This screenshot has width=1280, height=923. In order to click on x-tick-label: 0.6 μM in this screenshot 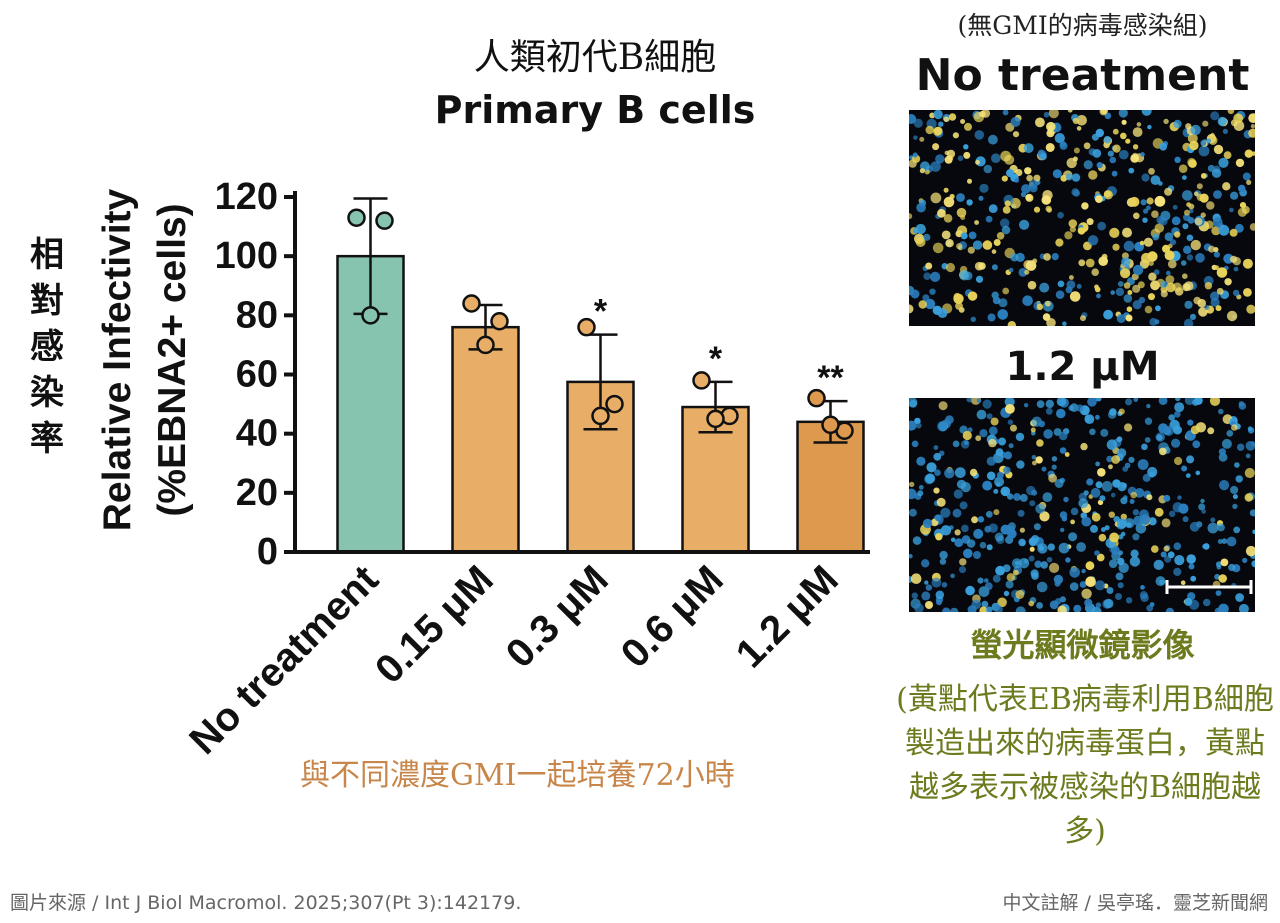, I will do `click(672, 616)`.